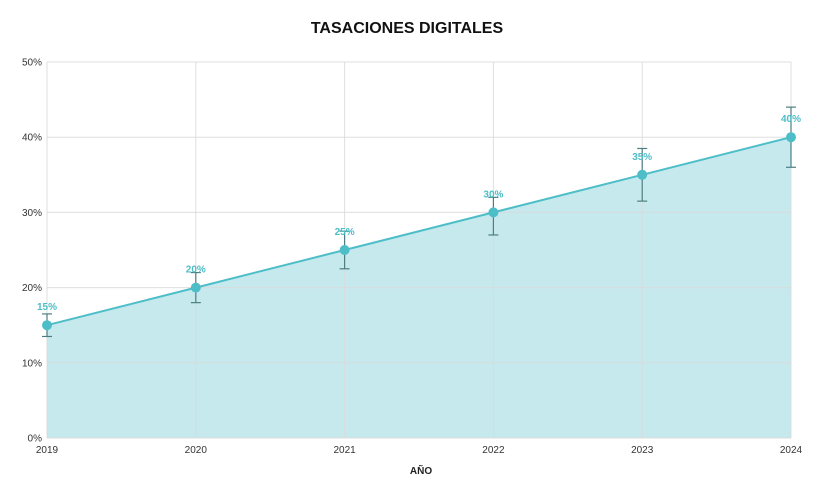 This screenshot has height=500, width=814. Describe the element at coordinates (791, 450) in the screenshot. I see `x-tick-label: 2024` at that location.